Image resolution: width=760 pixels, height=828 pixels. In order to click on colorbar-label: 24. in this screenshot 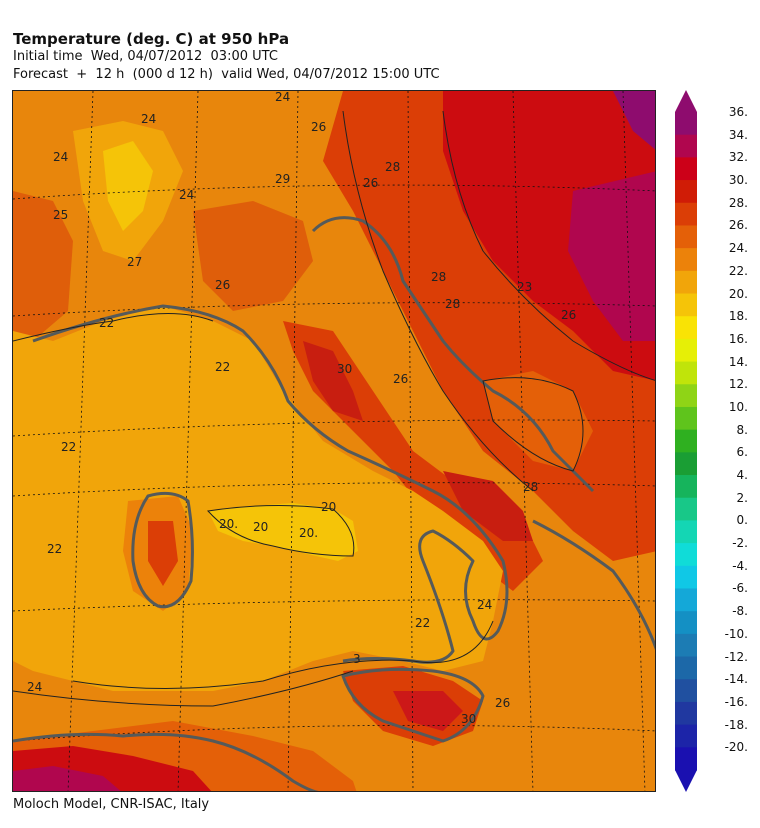, I will do `click(738, 248)`.